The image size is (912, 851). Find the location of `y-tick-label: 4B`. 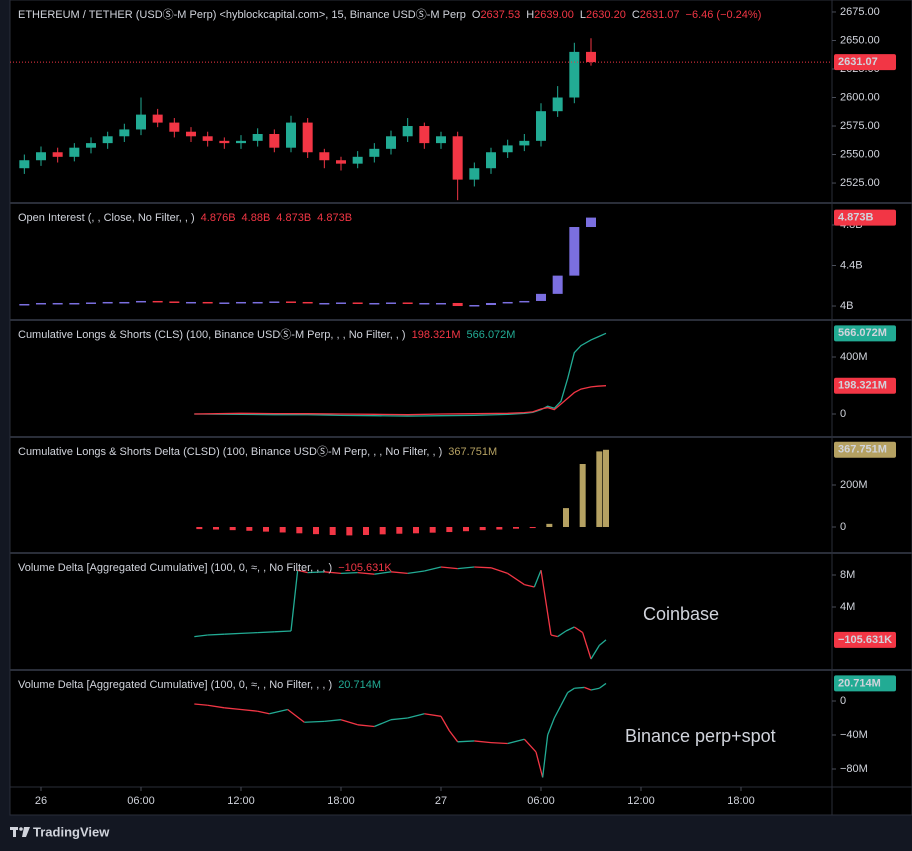

y-tick-label: 4B is located at coordinates (846, 306).